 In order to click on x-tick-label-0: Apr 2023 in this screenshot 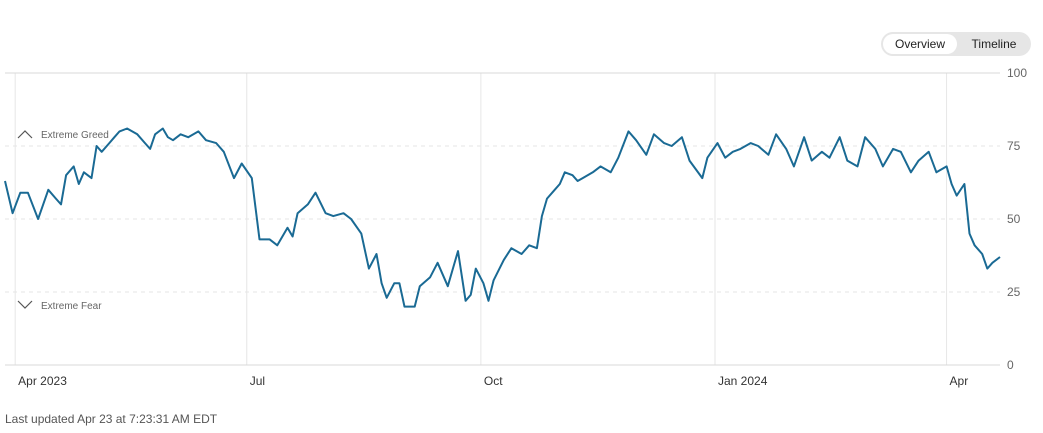, I will do `click(42, 381)`.